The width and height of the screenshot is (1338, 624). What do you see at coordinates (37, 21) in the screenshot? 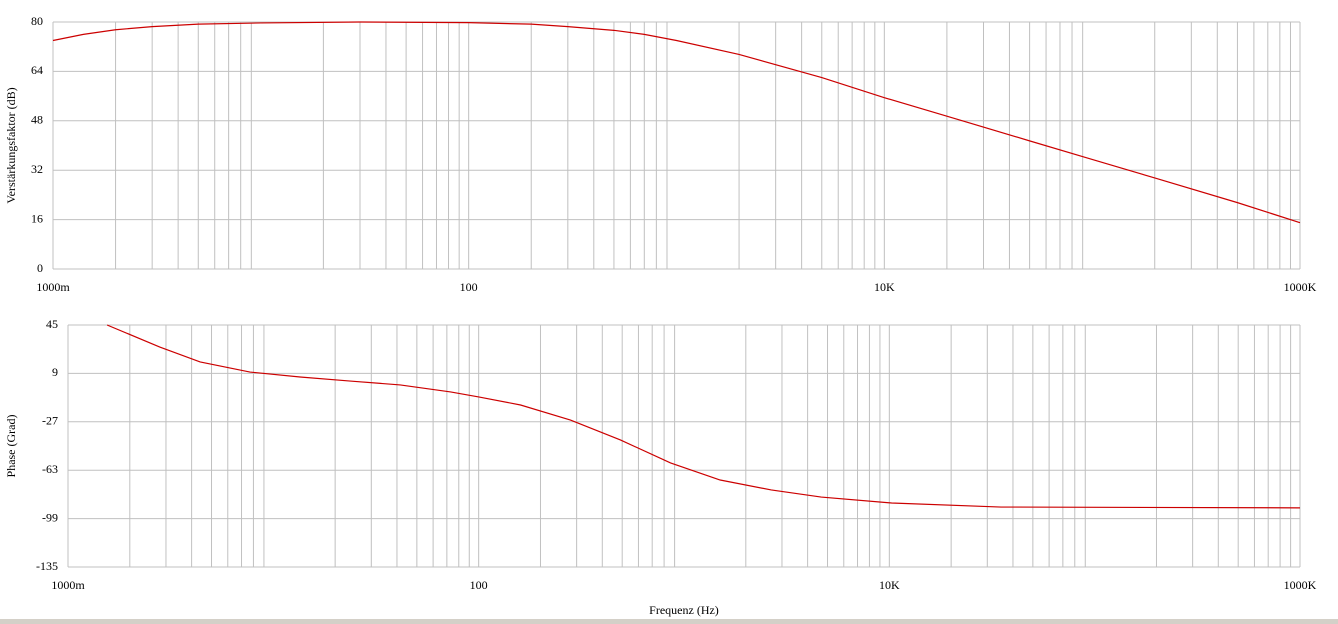
I see `y-tick-label: 80` at bounding box center [37, 21].